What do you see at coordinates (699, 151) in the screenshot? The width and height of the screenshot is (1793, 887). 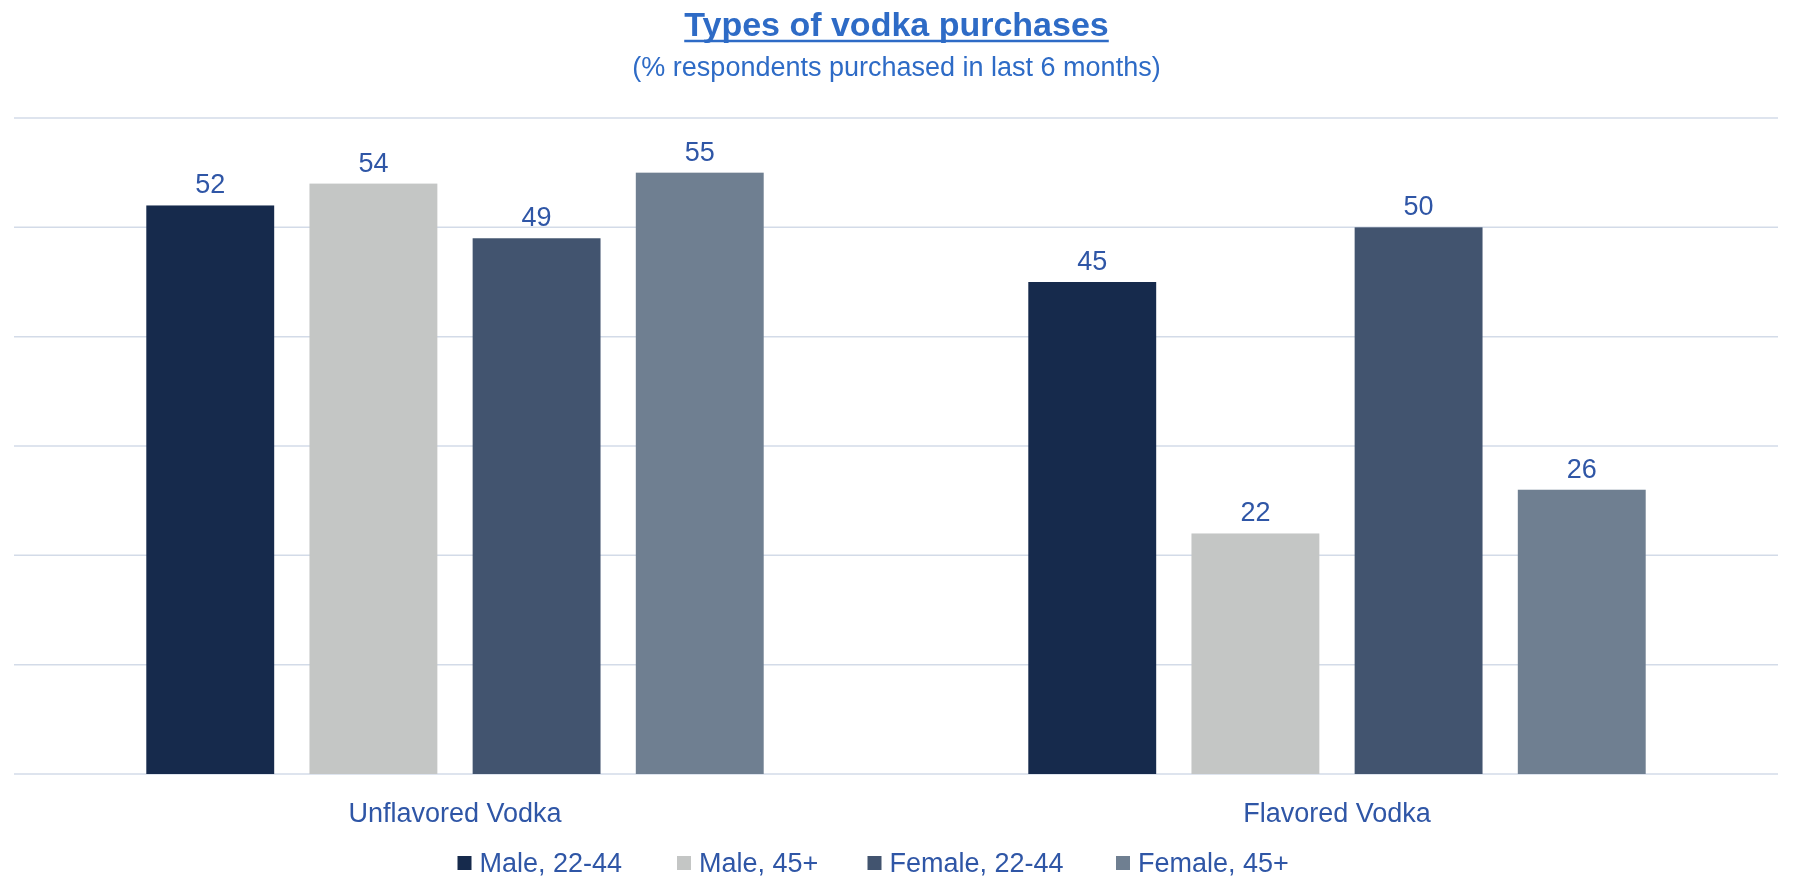 I see `data-label: 55` at bounding box center [699, 151].